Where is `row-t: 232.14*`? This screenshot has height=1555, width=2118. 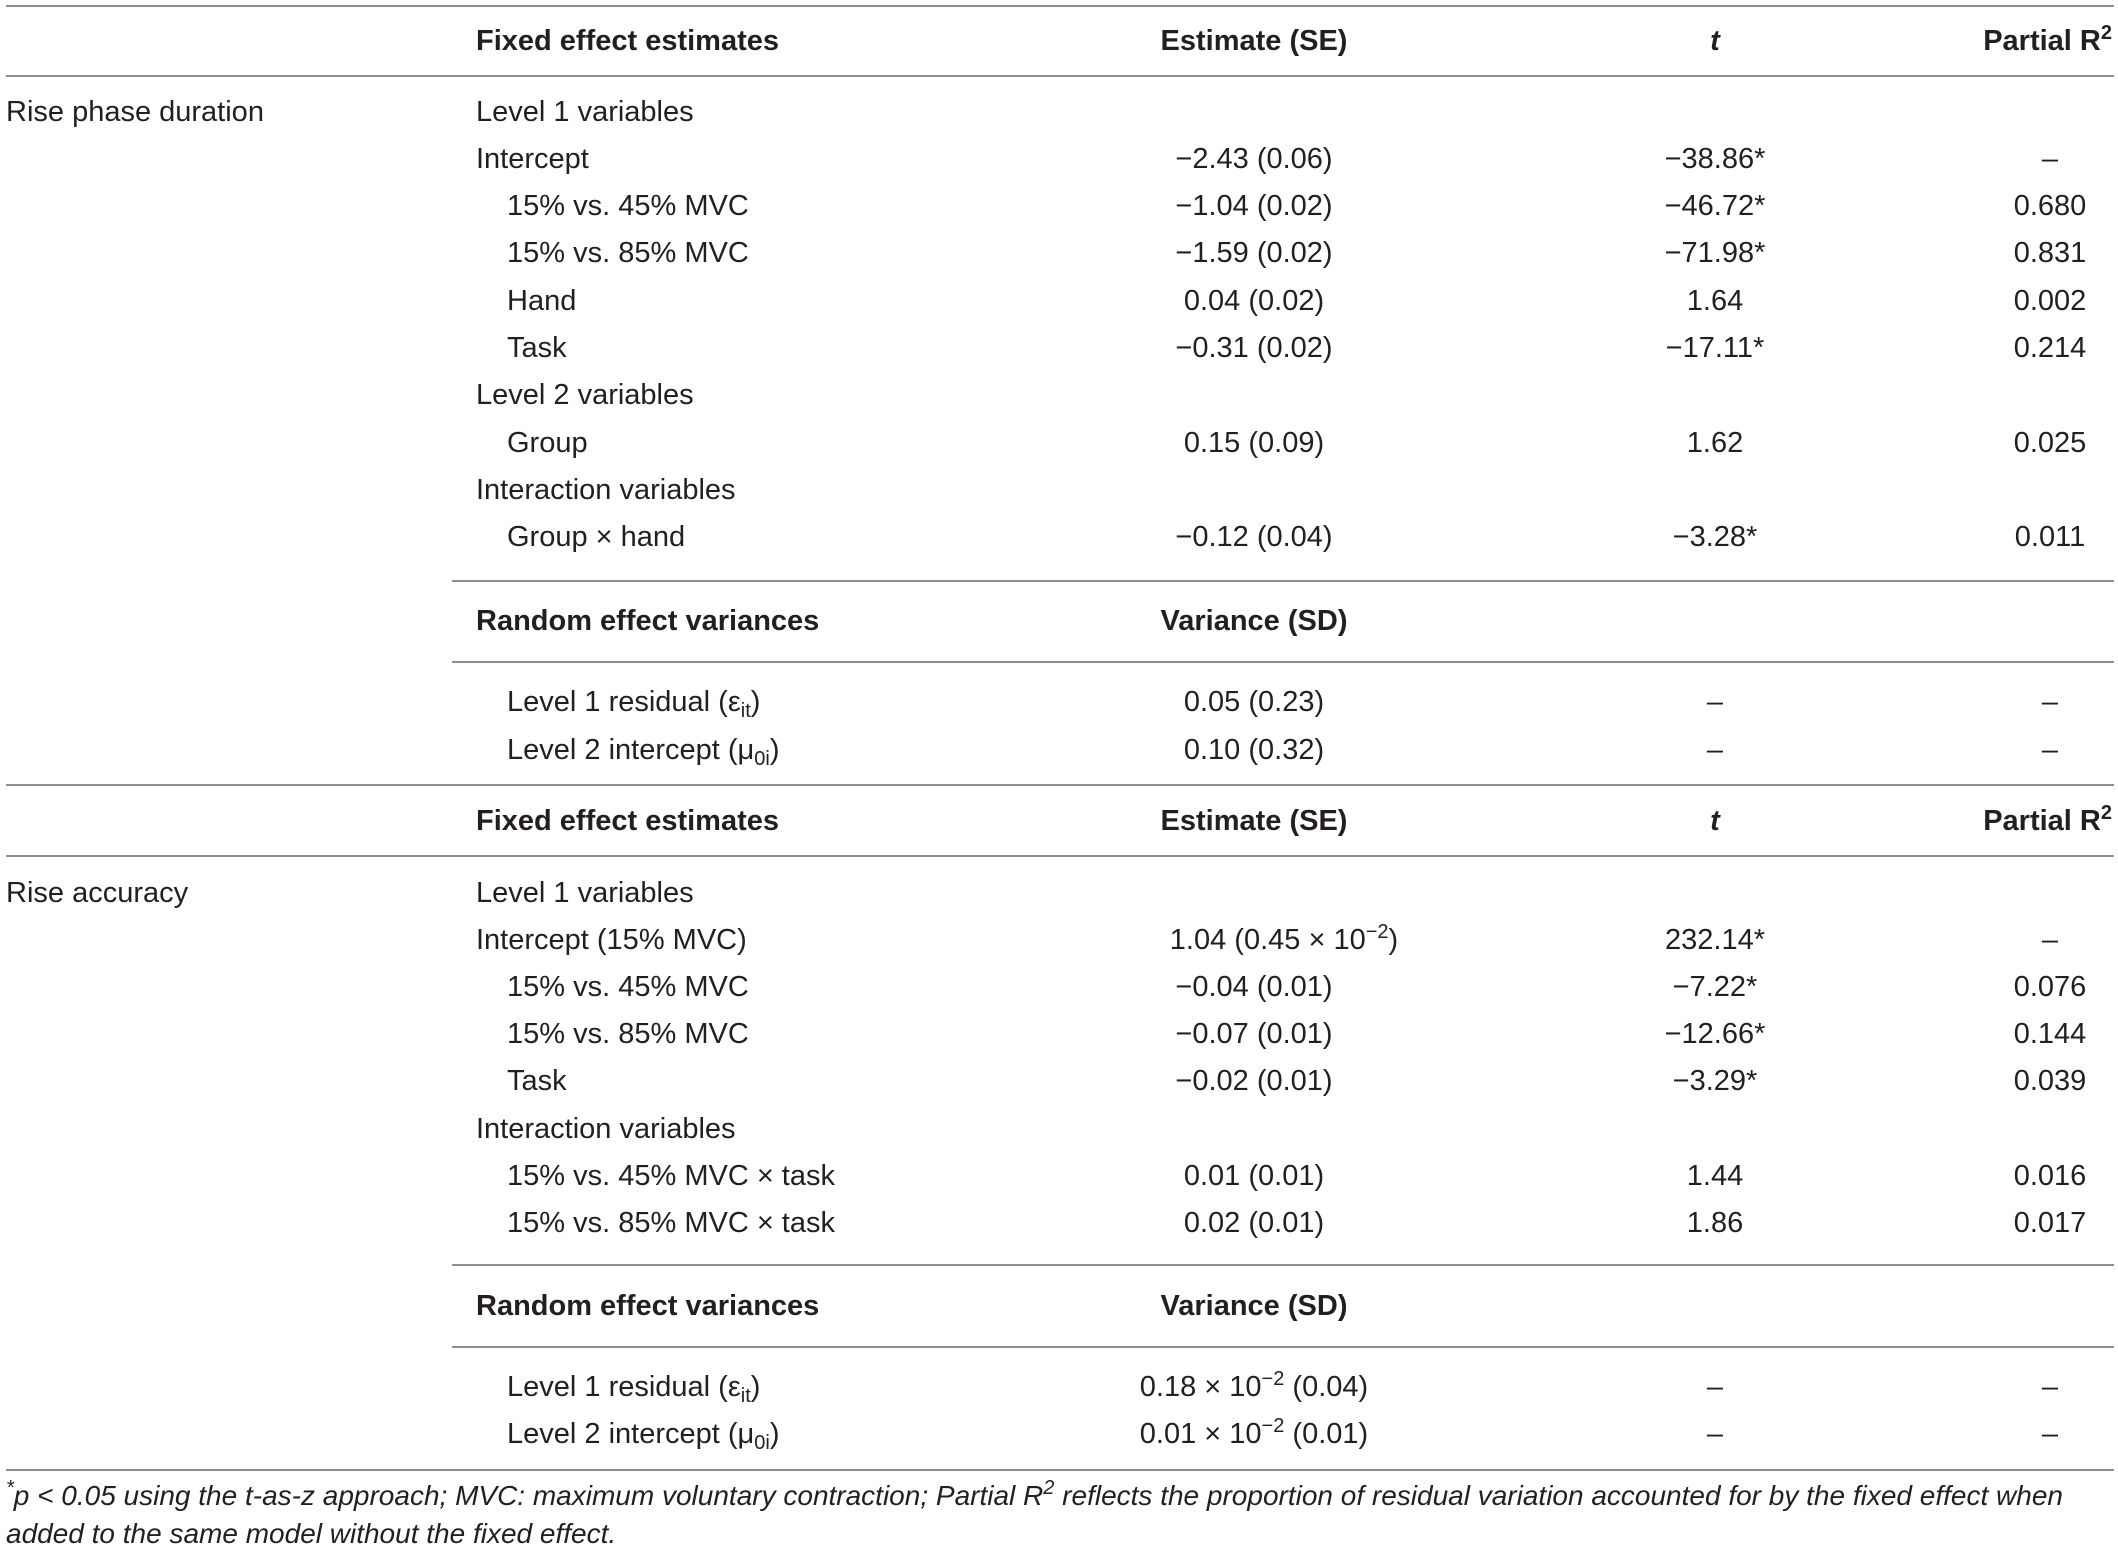
row-t: 232.14* is located at coordinates (1715, 940).